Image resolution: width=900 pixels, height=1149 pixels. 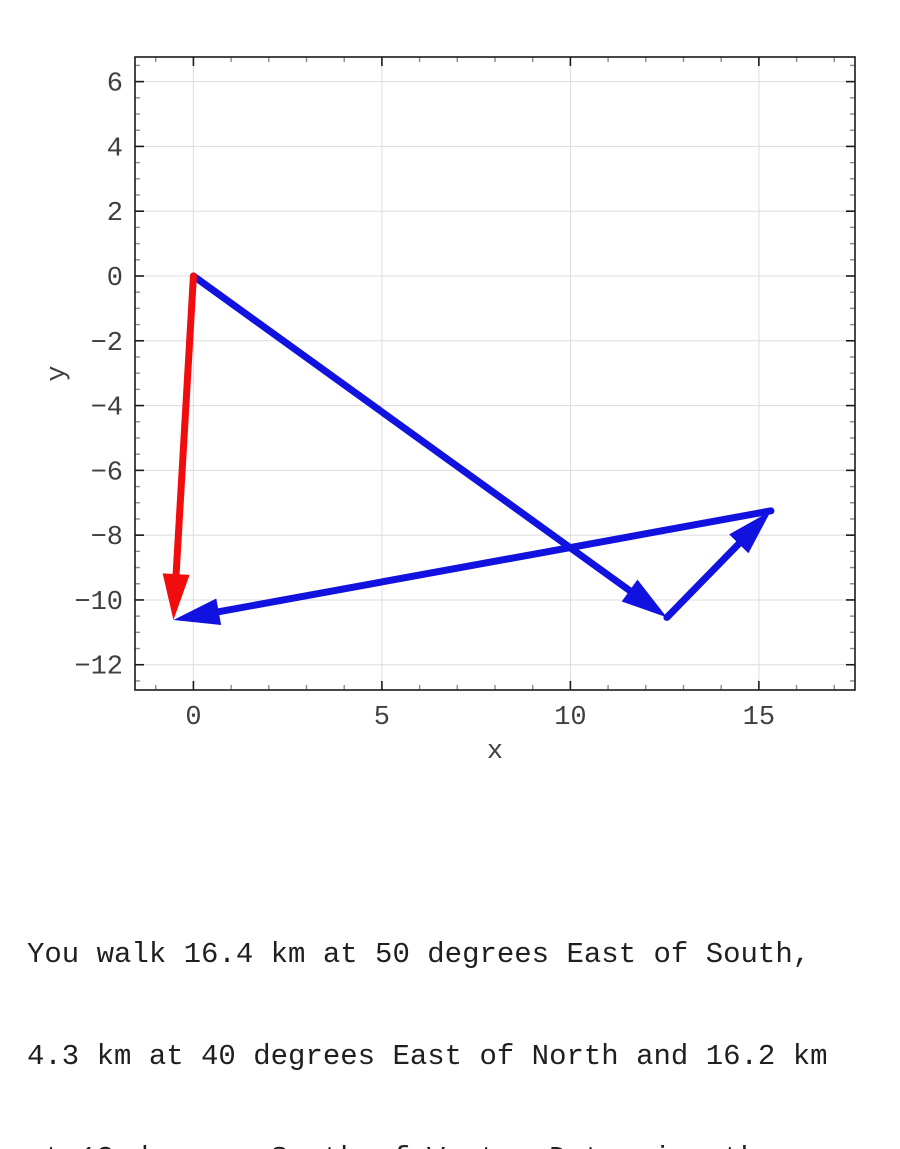 What do you see at coordinates (107, 538) in the screenshot?
I see `y-tick-label: −8` at bounding box center [107, 538].